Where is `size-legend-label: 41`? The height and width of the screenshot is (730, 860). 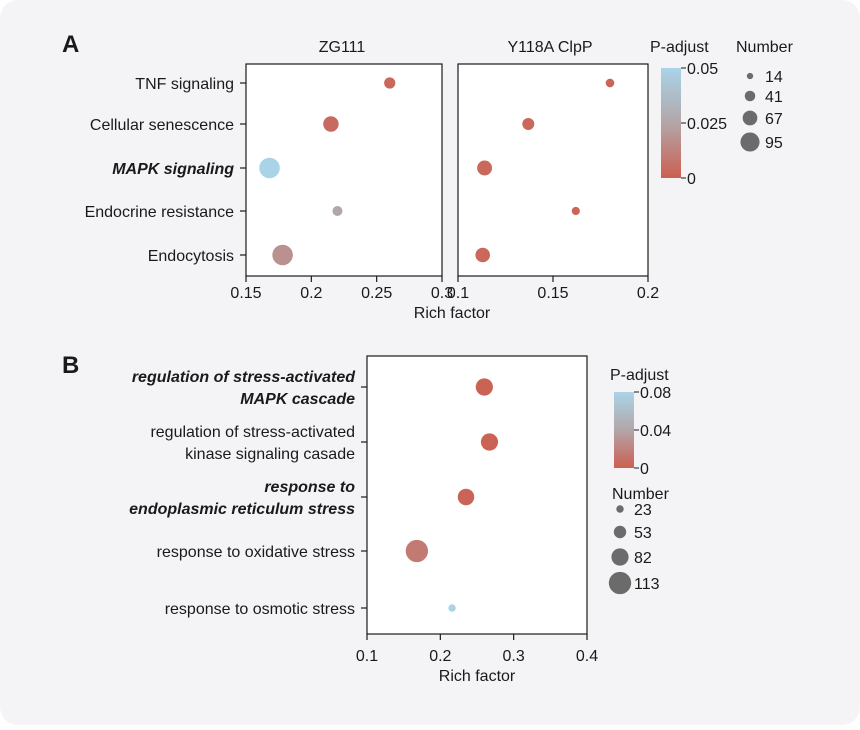 size-legend-label: 41 is located at coordinates (774, 97).